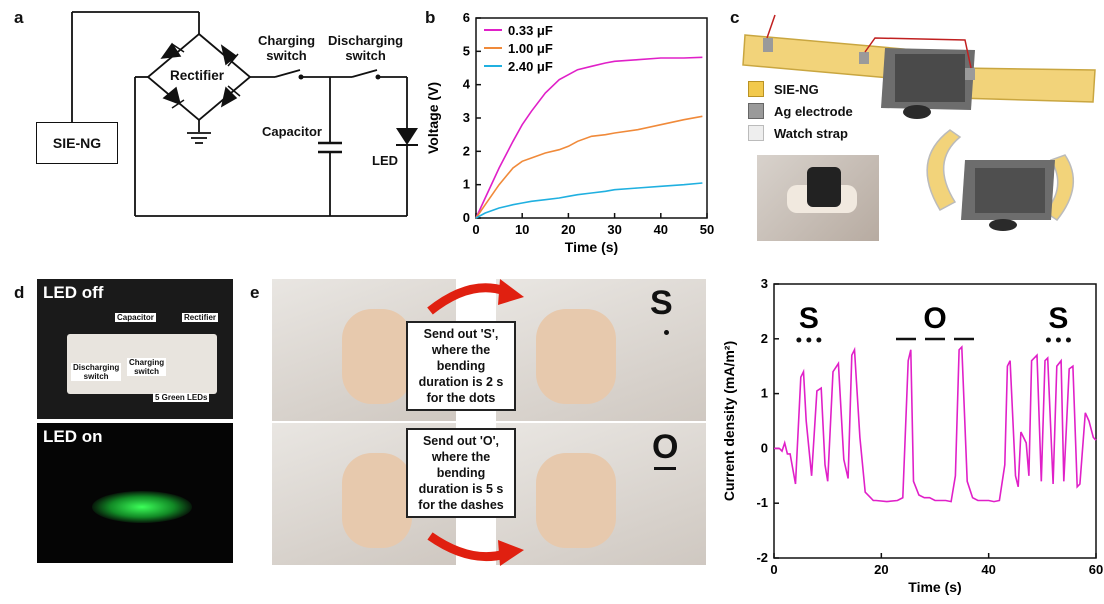 This screenshot has width=1104, height=604. I want to click on photo-label-rectifier: Rectifier, so click(200, 317).